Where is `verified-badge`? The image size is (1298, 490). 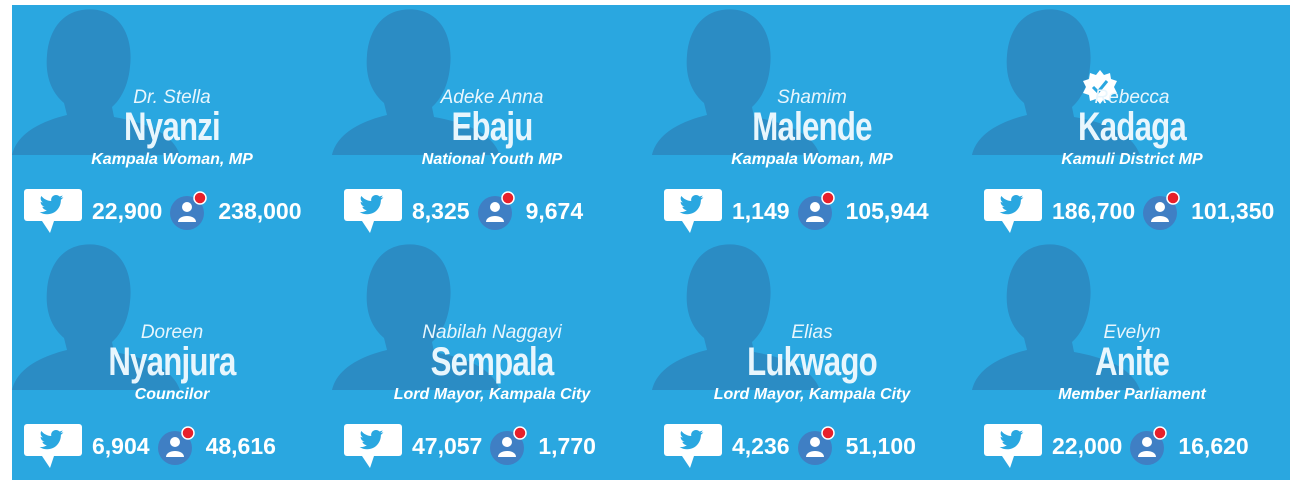 verified-badge is located at coordinates (1100, 87).